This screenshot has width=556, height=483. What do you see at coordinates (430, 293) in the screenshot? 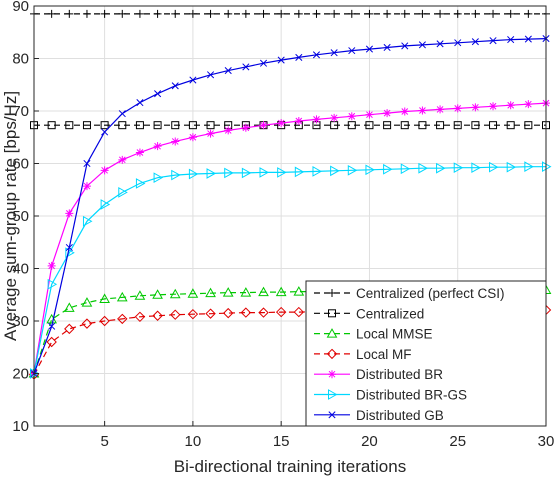
I see `legend-label: Centralized (perfect CSI)` at bounding box center [430, 293].